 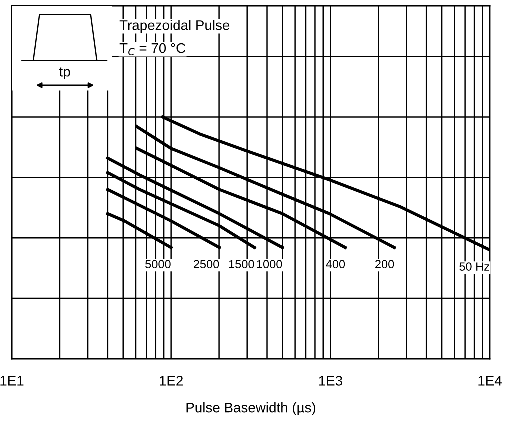 I want to click on series-label: 1000, so click(x=269, y=264).